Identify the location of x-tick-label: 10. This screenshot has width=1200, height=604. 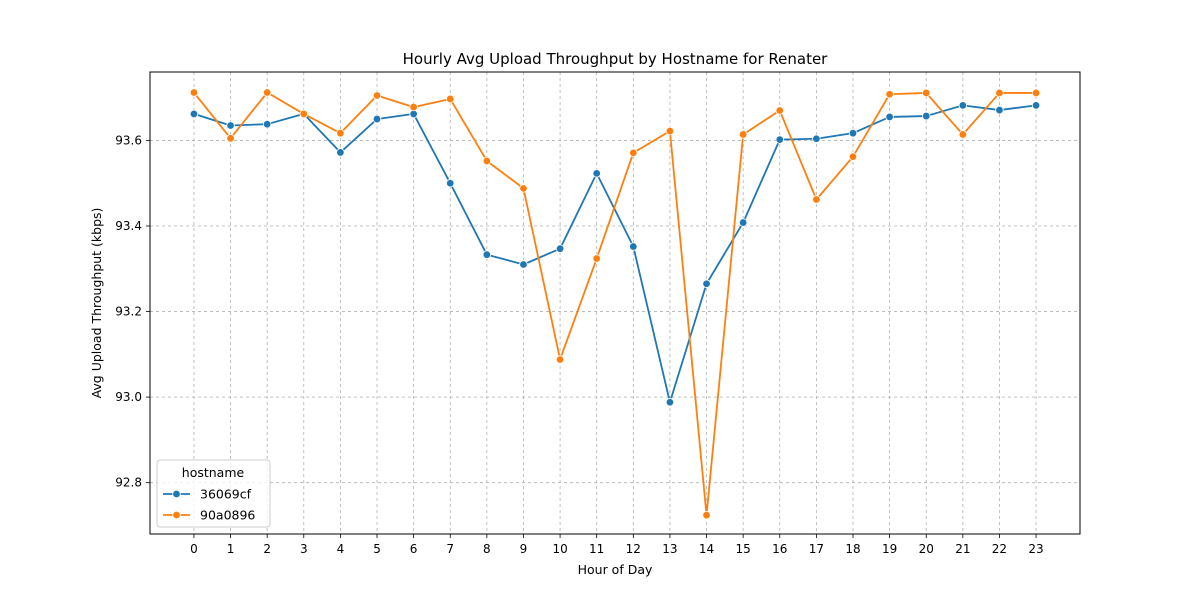
(559, 549).